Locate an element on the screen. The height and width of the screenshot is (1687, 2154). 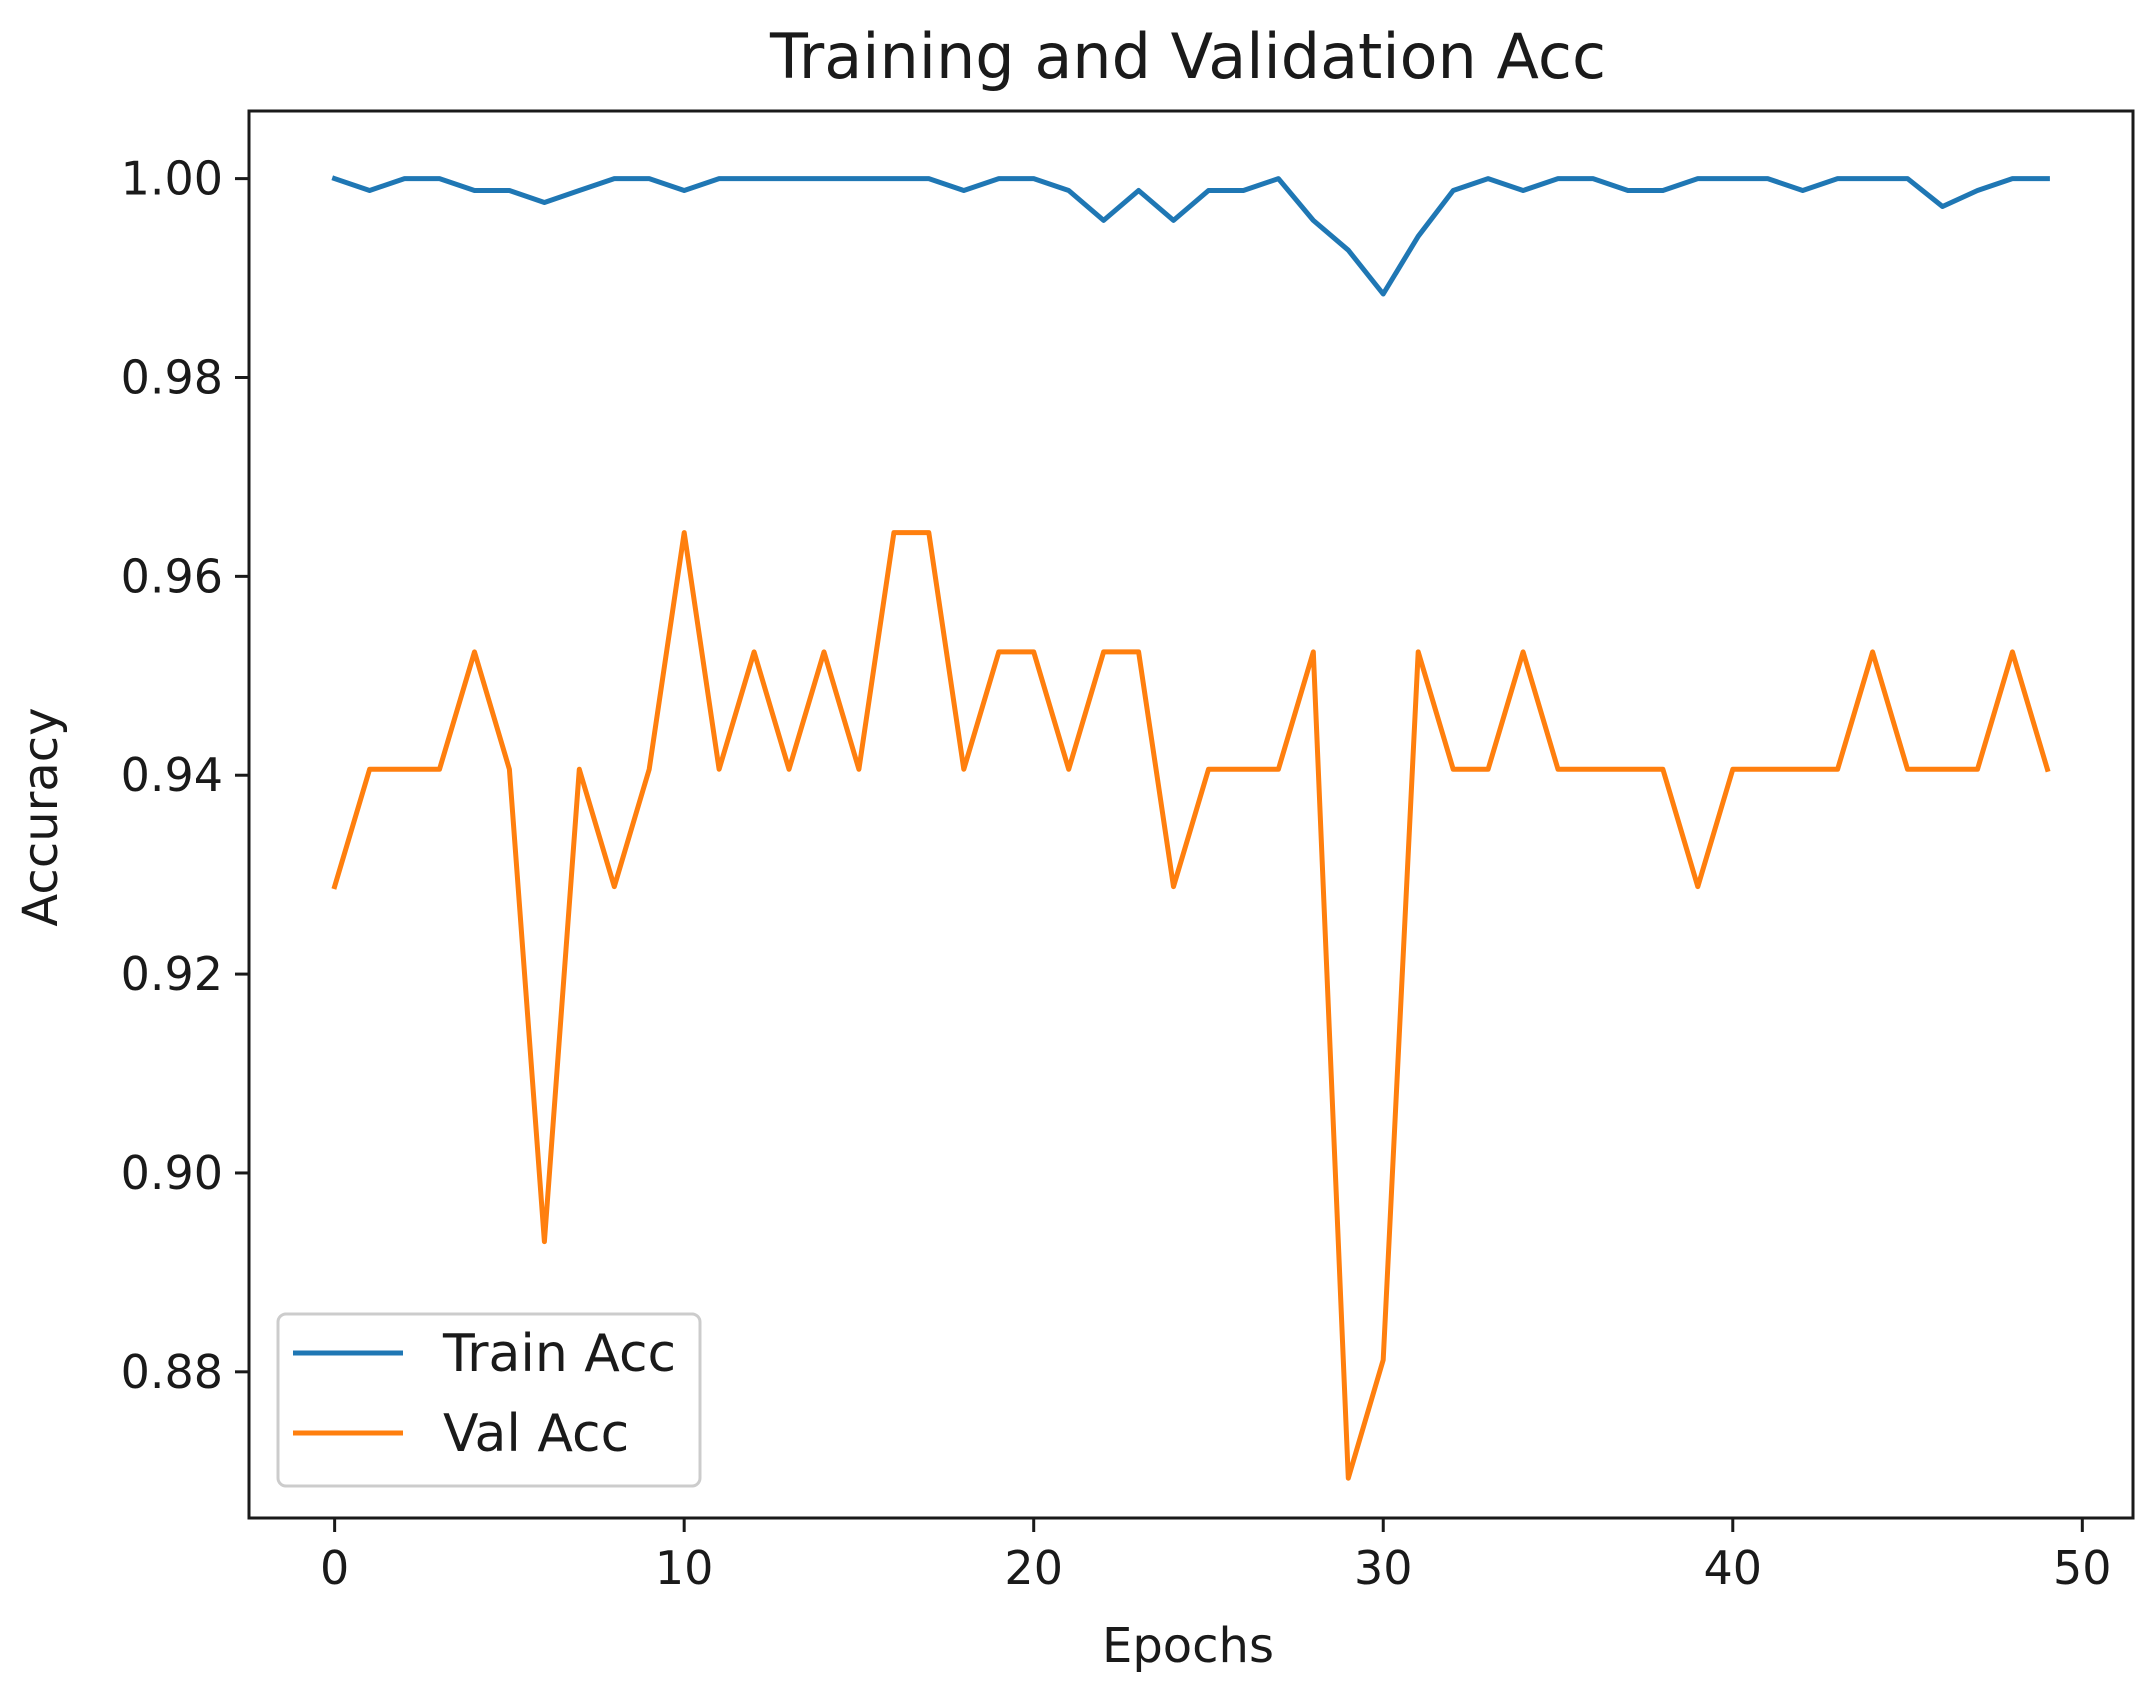
y-tick-label: 0.92 is located at coordinates (172, 974).